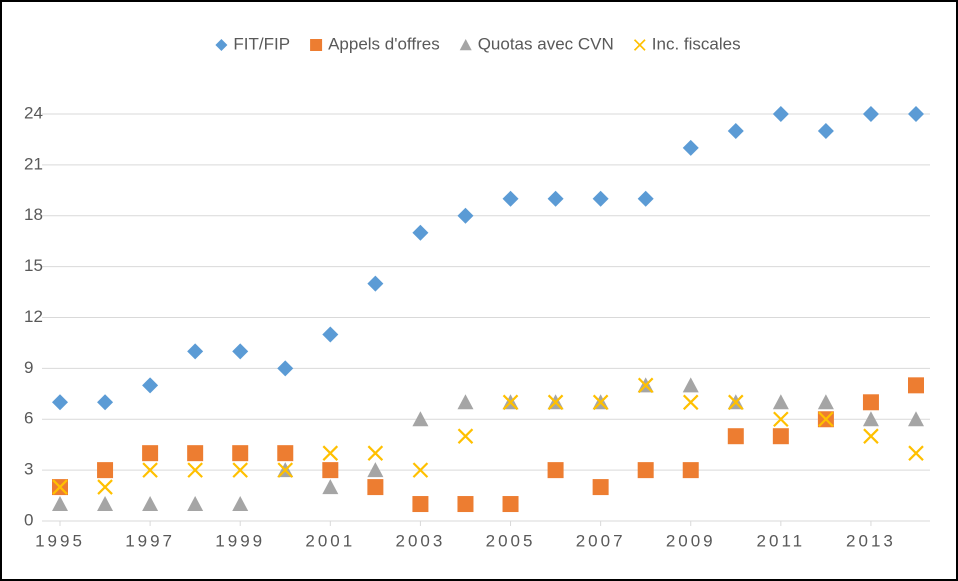 Image resolution: width=958 pixels, height=581 pixels. What do you see at coordinates (150, 540) in the screenshot?
I see `x-tick-label: 1997` at bounding box center [150, 540].